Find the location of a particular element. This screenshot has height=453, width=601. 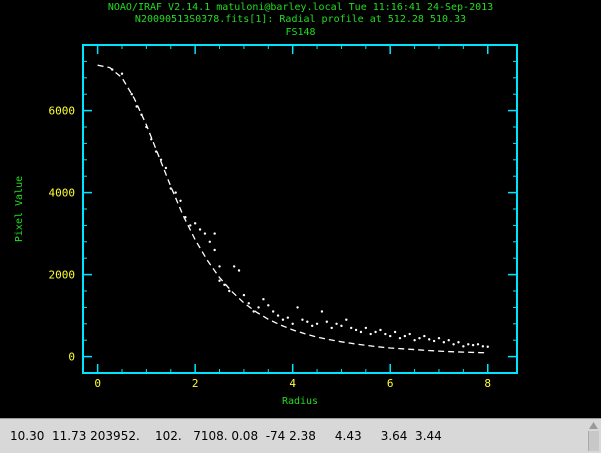

y-tick-label: 6000 is located at coordinates (62, 111).